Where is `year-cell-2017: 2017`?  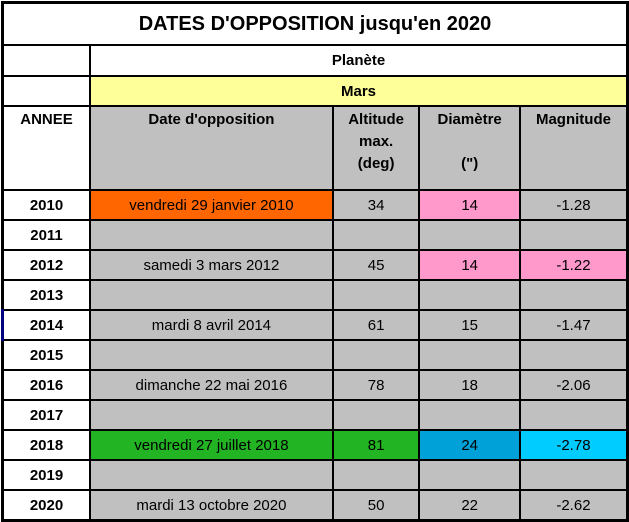
year-cell-2017: 2017 is located at coordinates (46, 415).